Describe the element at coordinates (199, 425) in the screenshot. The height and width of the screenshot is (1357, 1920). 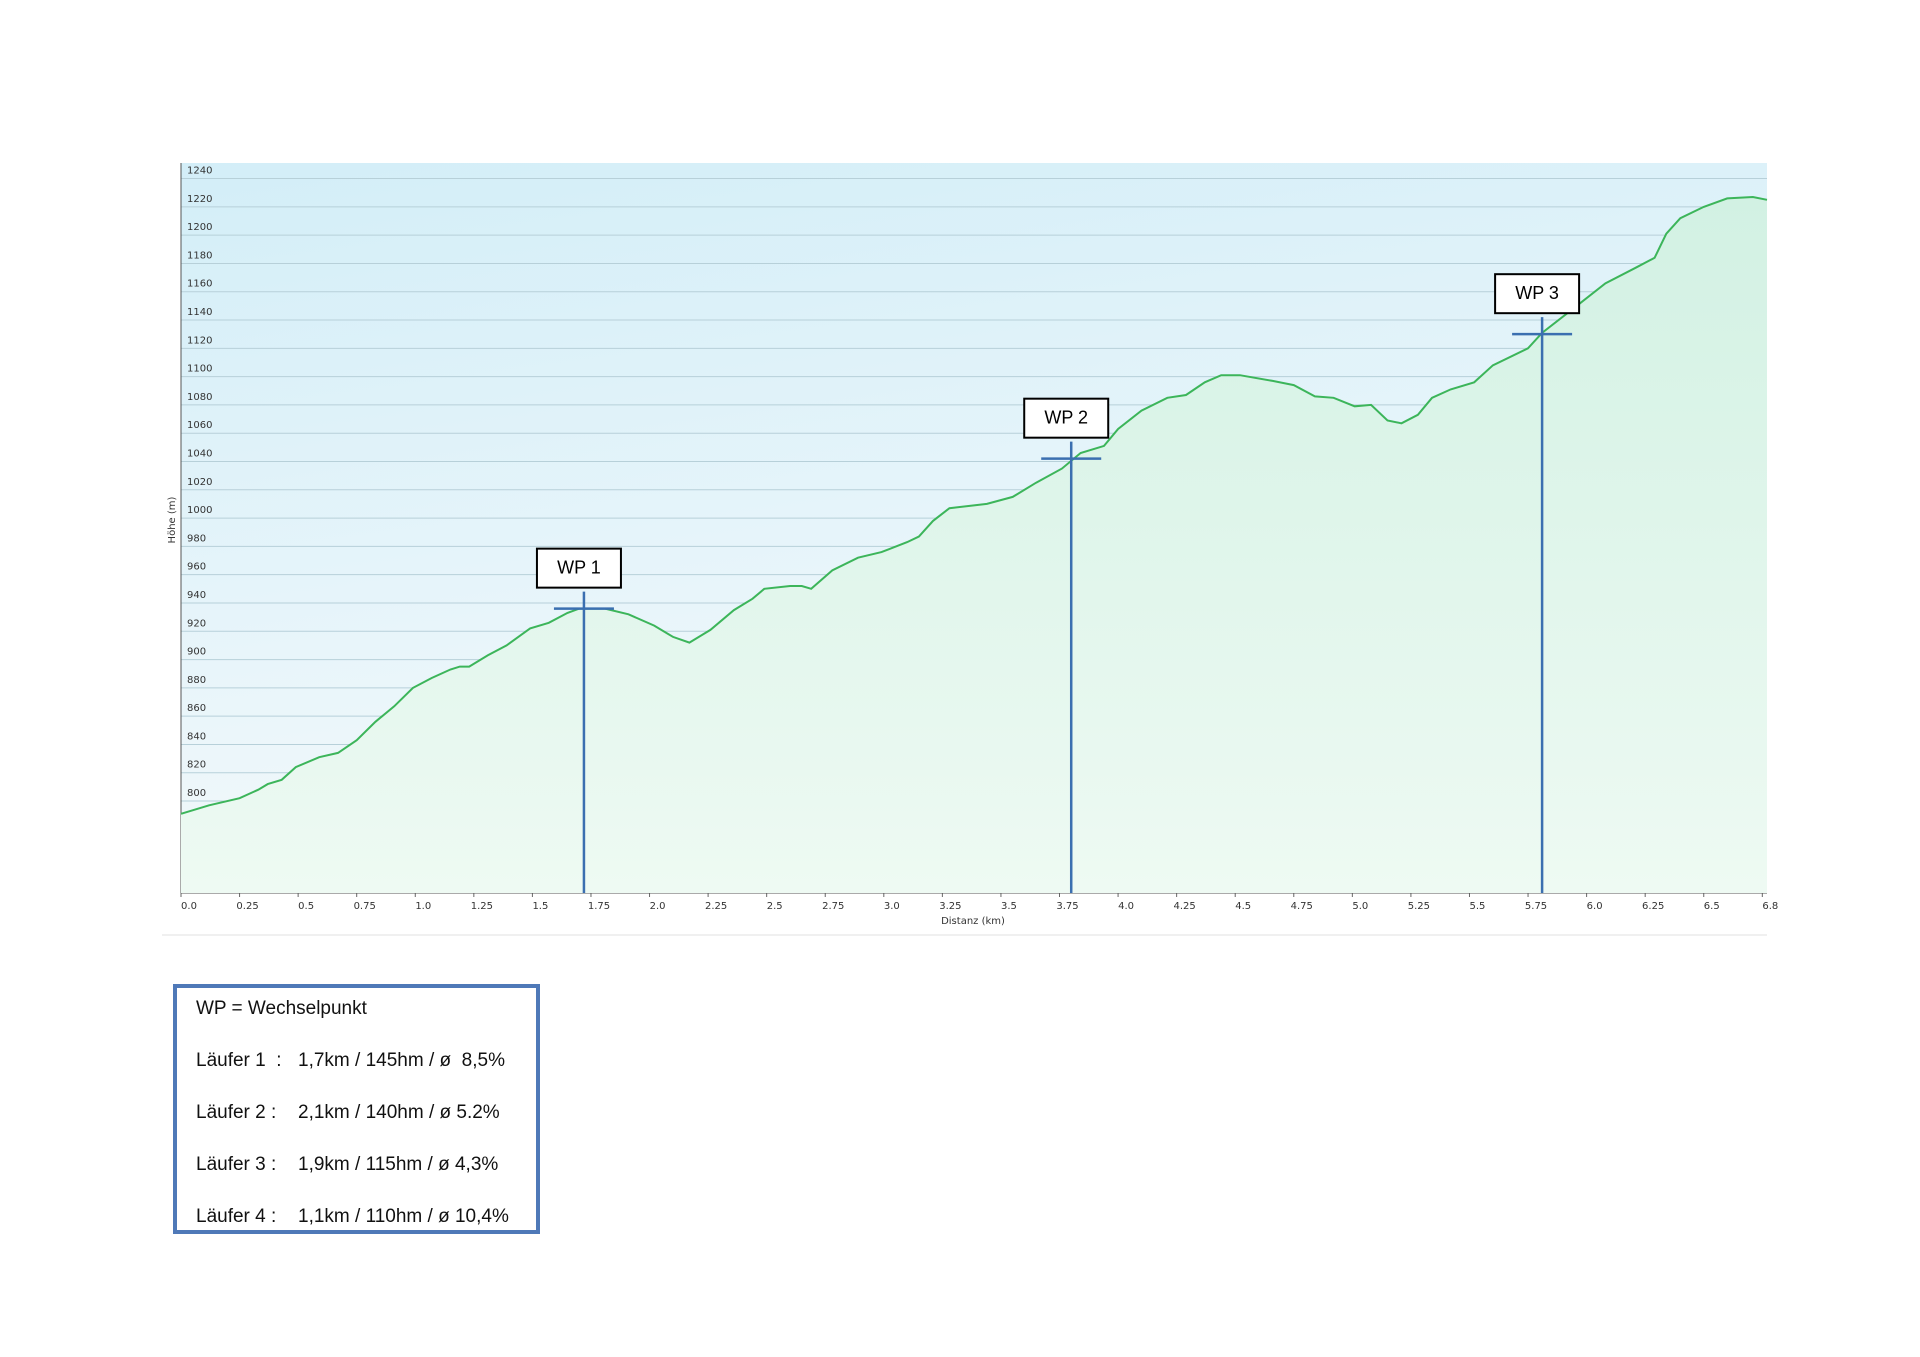
I see `y-tick-label: 1060` at that location.